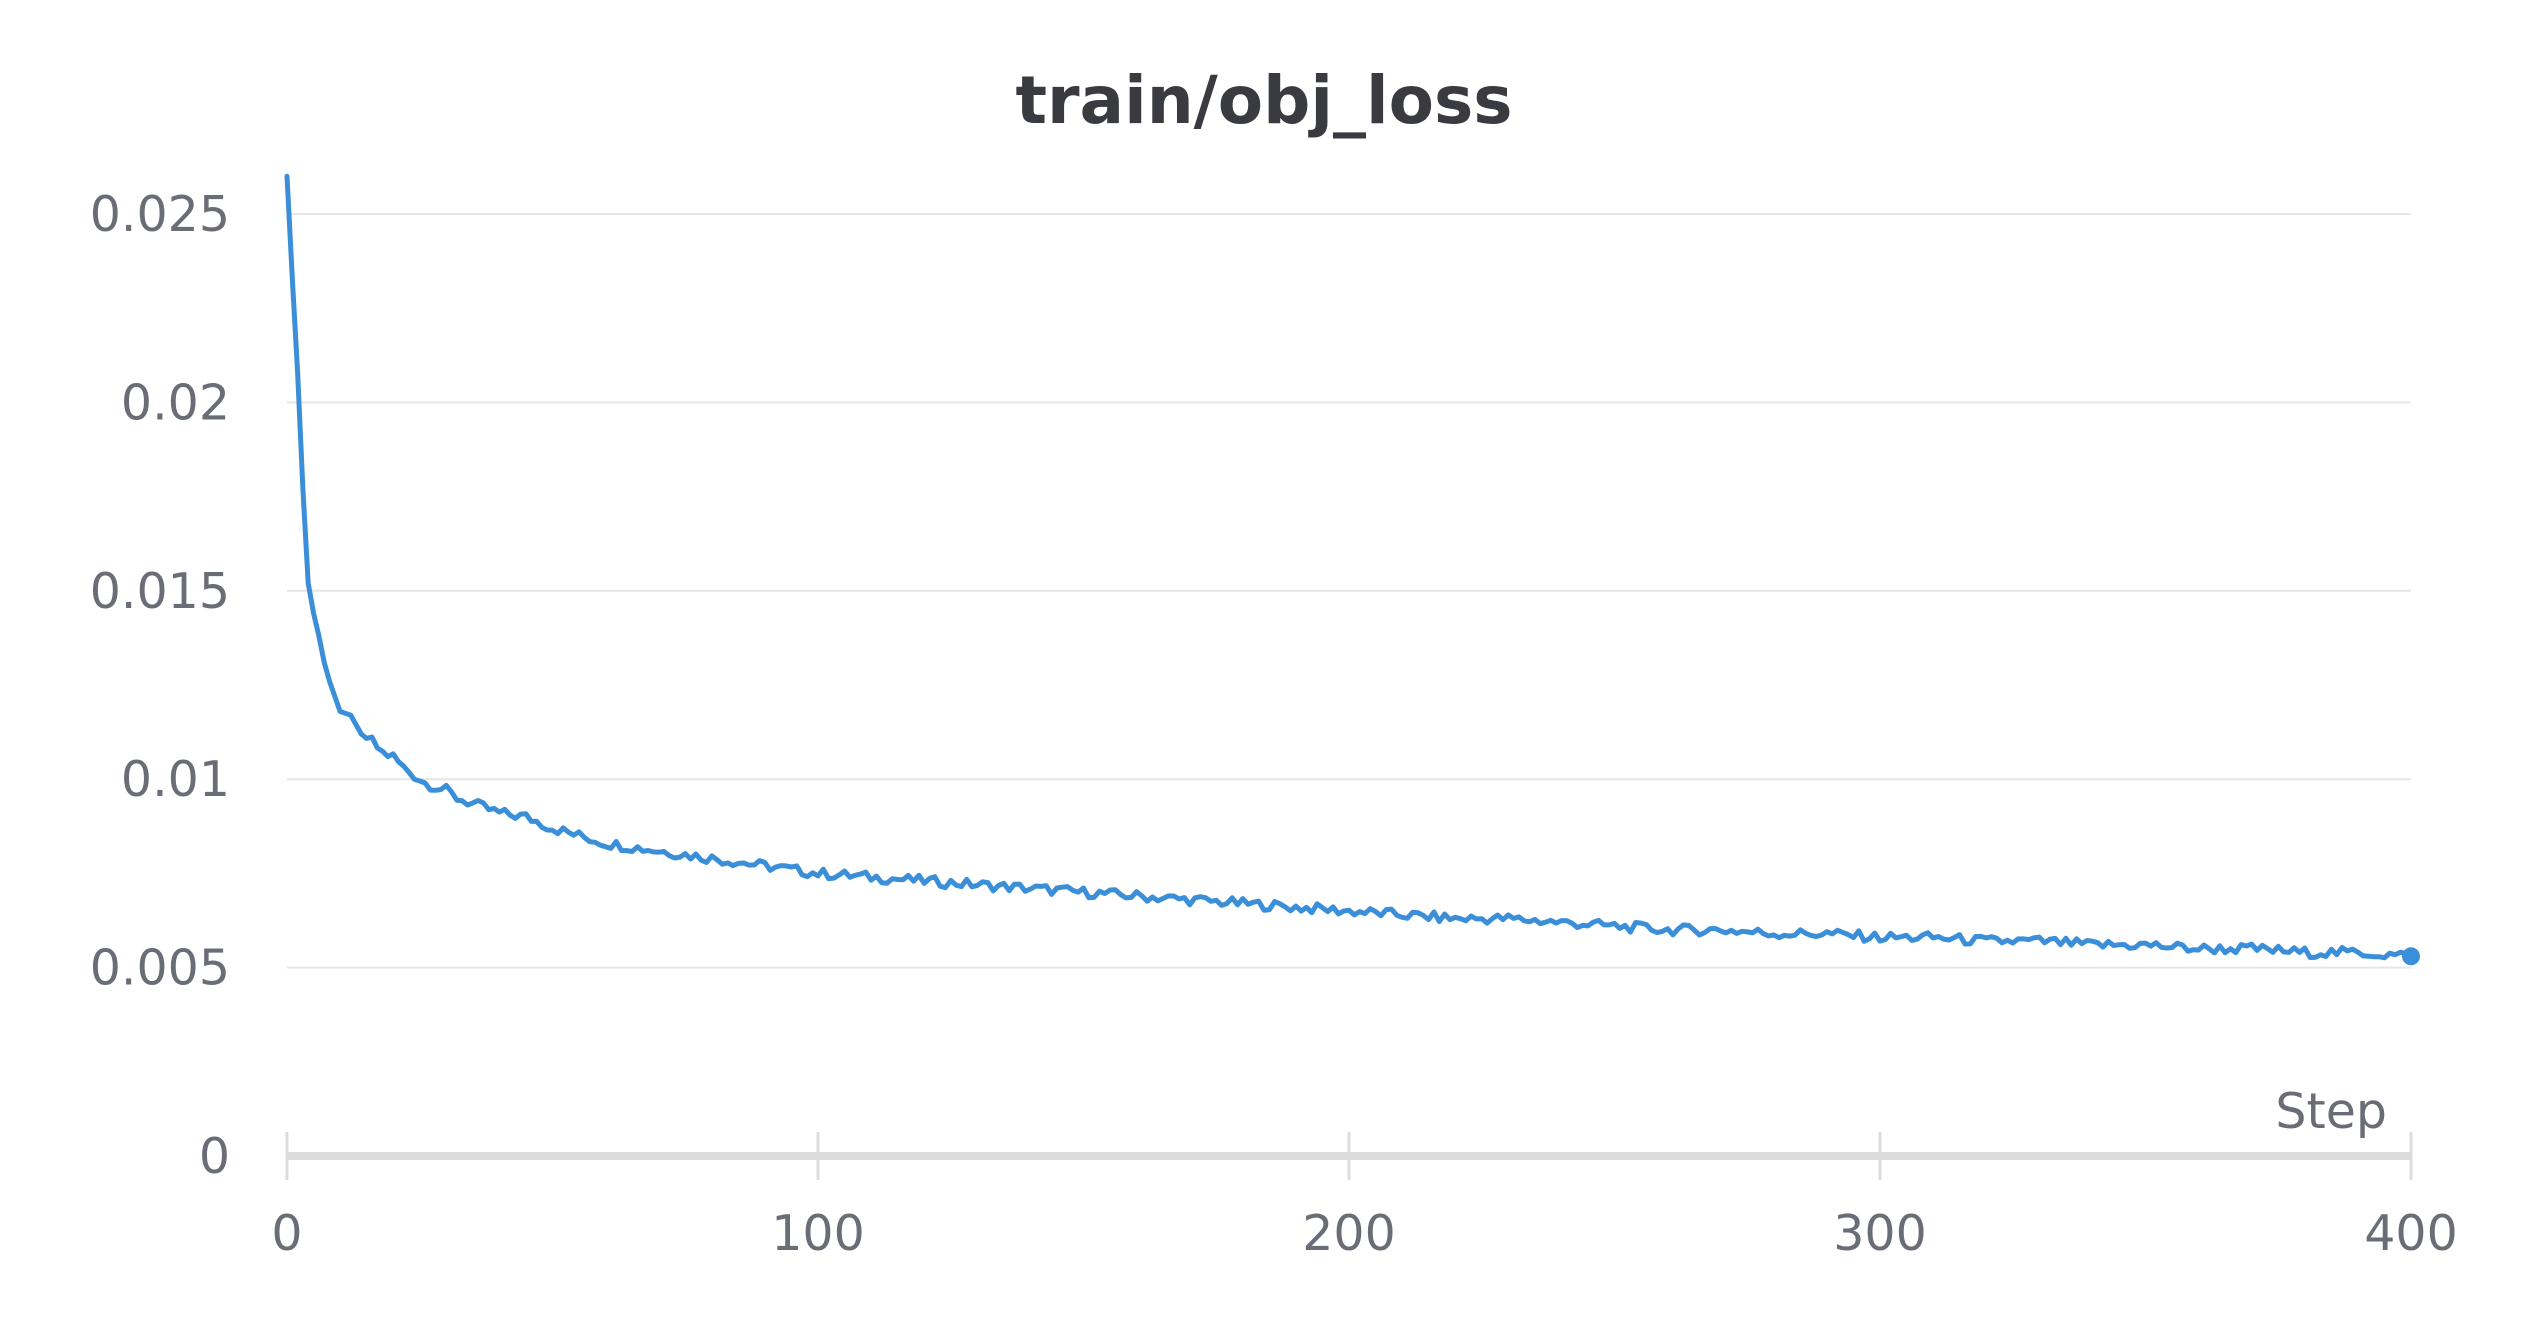 Image resolution: width=2528 pixels, height=1328 pixels. Describe the element at coordinates (2411, 956) in the screenshot. I see `series-end-point` at that location.